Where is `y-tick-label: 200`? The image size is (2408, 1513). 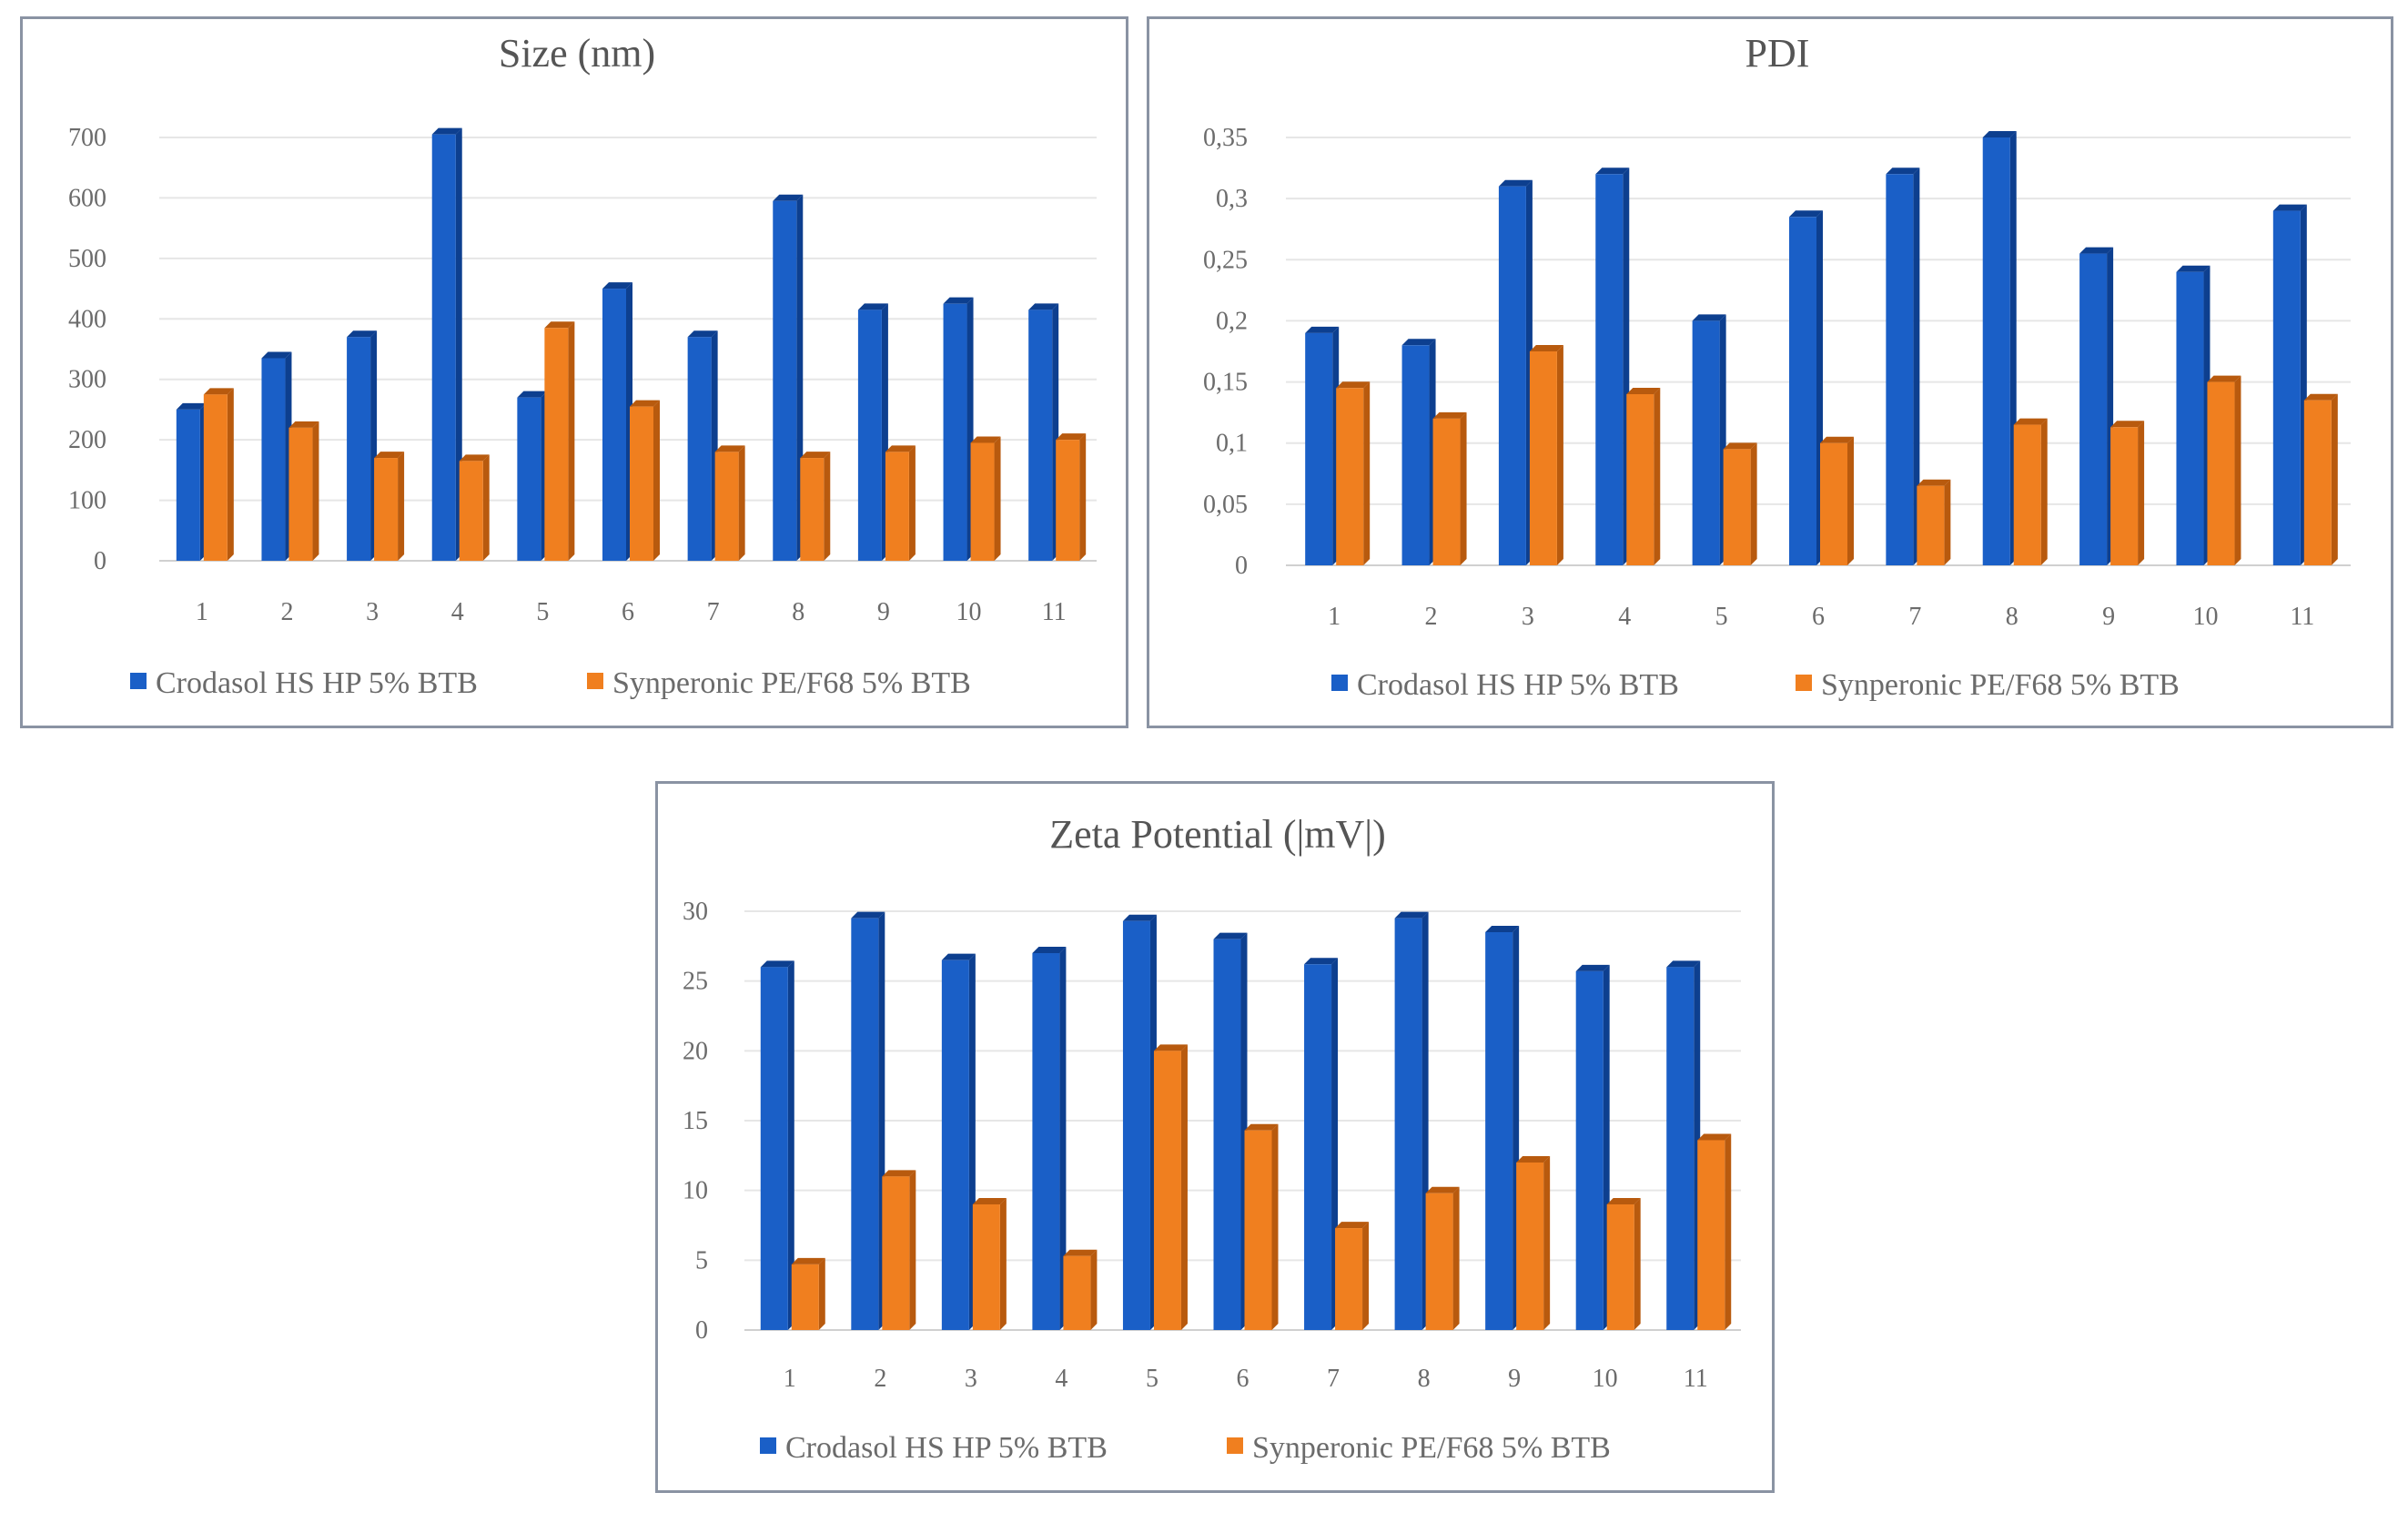
y-tick-label: 200 is located at coordinates (87, 440).